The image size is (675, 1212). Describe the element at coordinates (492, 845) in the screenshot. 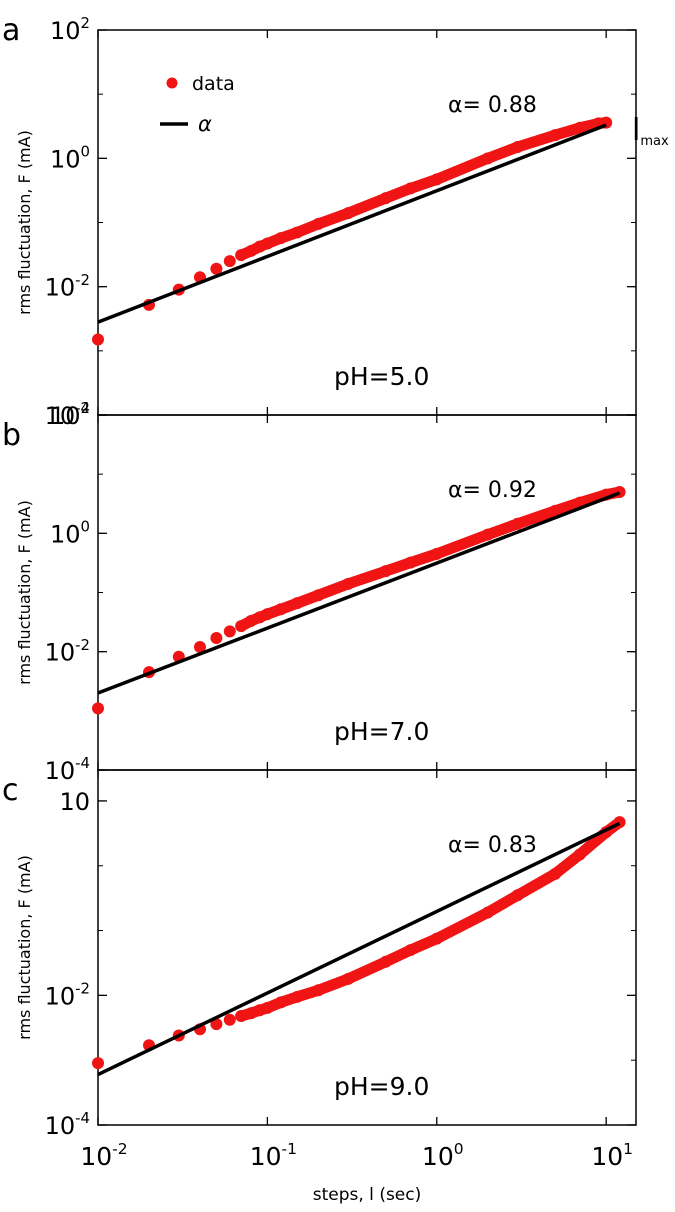

I see `alpha-annotation: α= 0.83` at that location.